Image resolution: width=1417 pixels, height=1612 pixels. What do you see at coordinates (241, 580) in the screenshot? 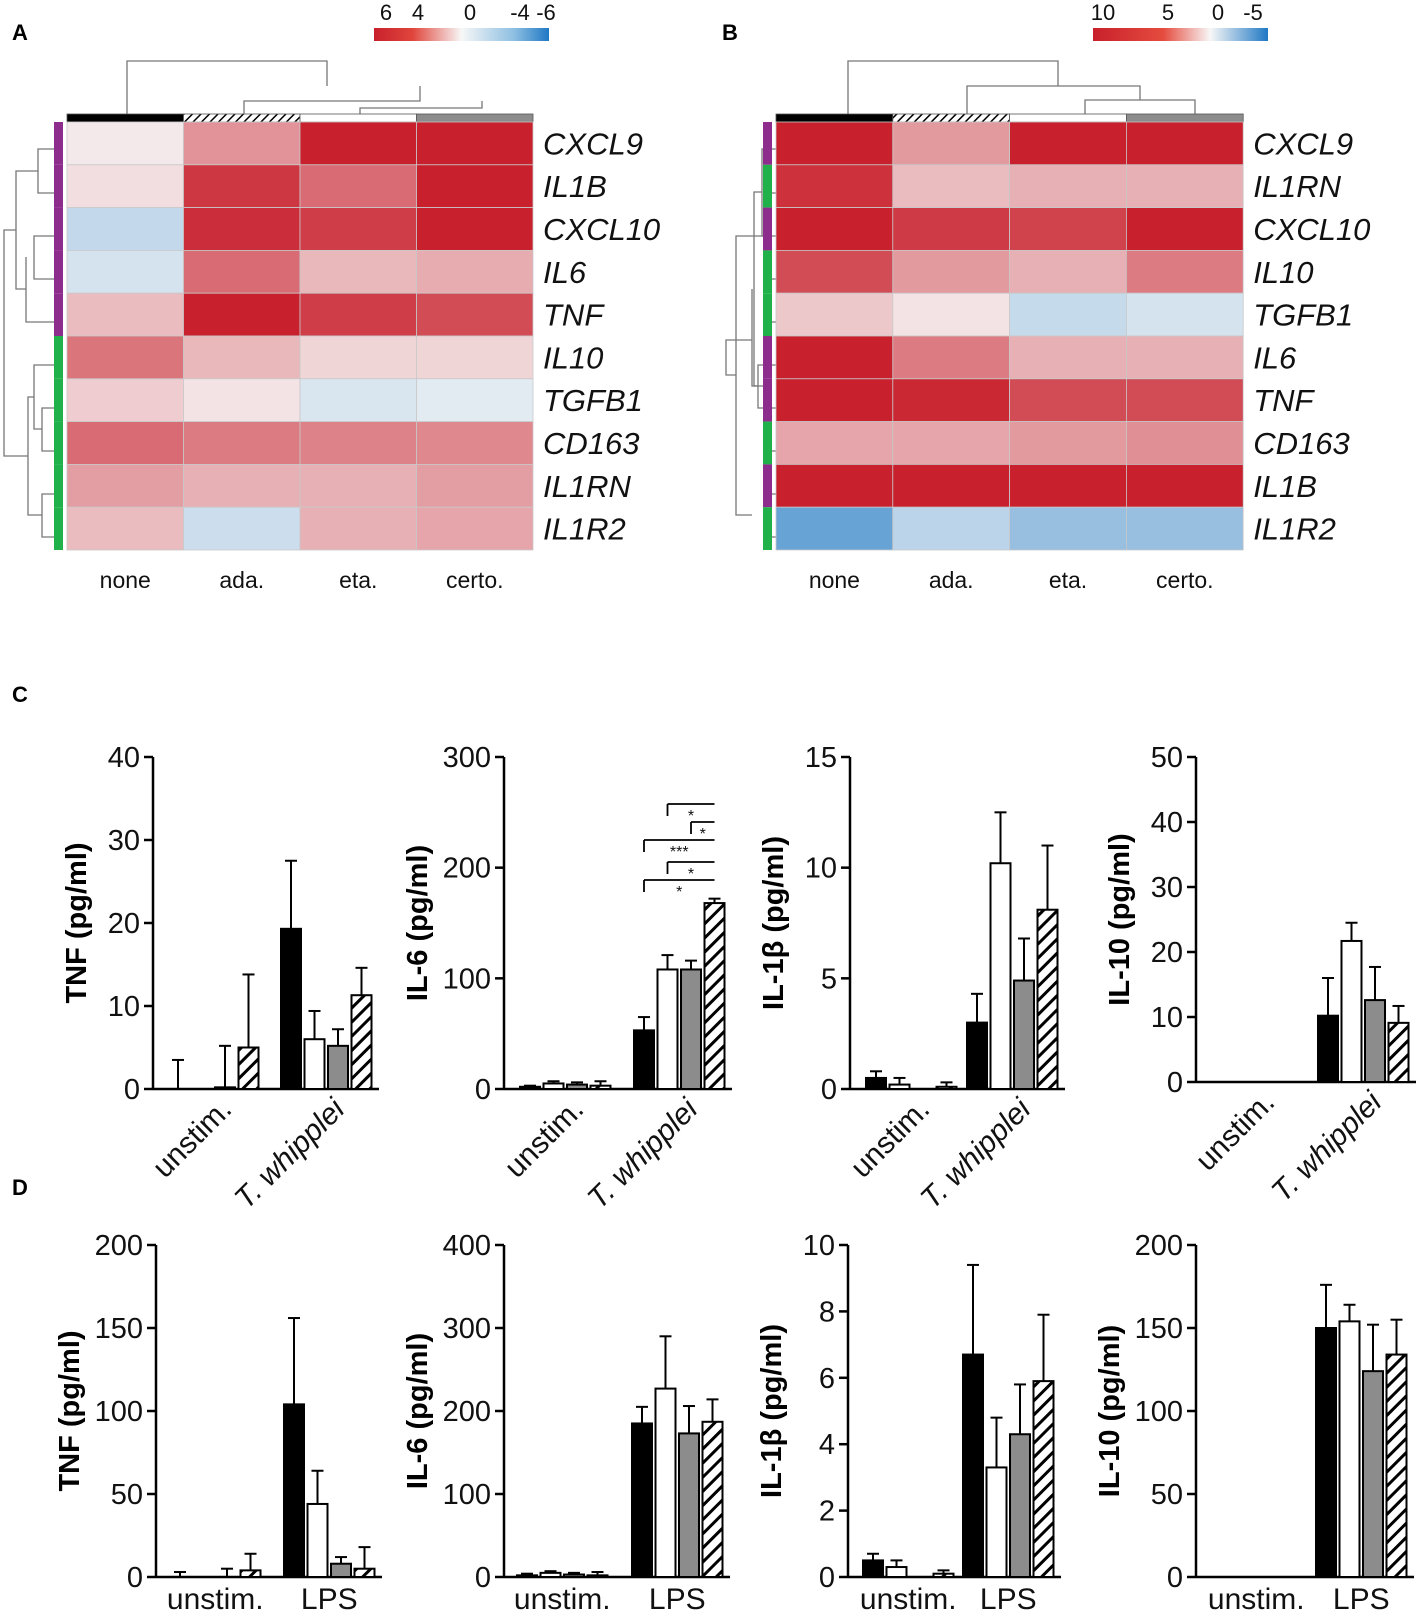
I see `column-label: ada.` at bounding box center [241, 580].